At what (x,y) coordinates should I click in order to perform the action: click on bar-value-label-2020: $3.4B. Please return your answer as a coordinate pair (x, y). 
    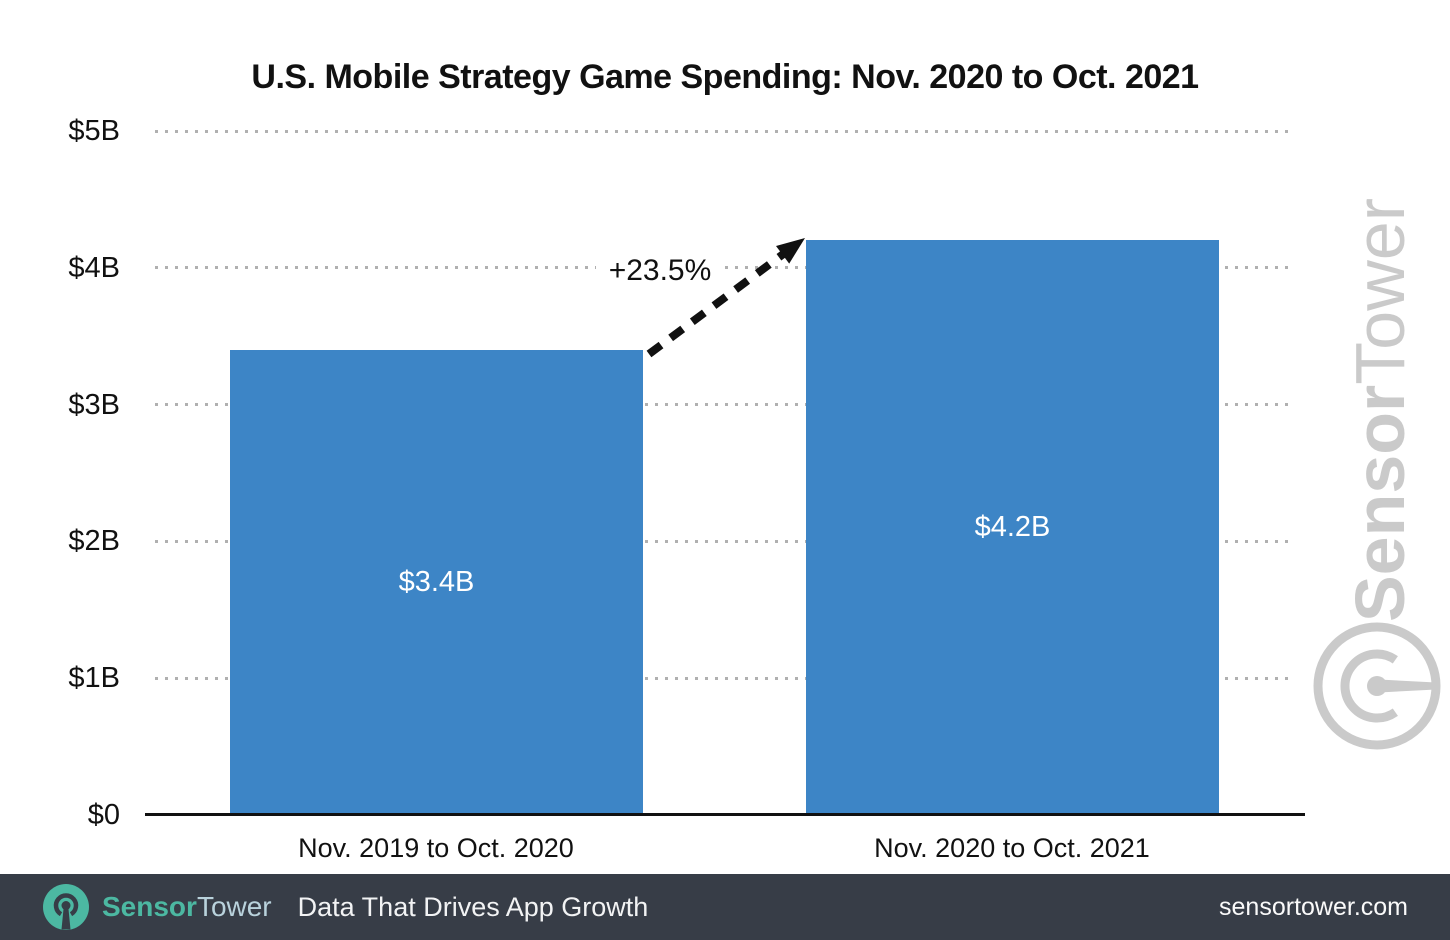
    Looking at the image, I should click on (436, 582).